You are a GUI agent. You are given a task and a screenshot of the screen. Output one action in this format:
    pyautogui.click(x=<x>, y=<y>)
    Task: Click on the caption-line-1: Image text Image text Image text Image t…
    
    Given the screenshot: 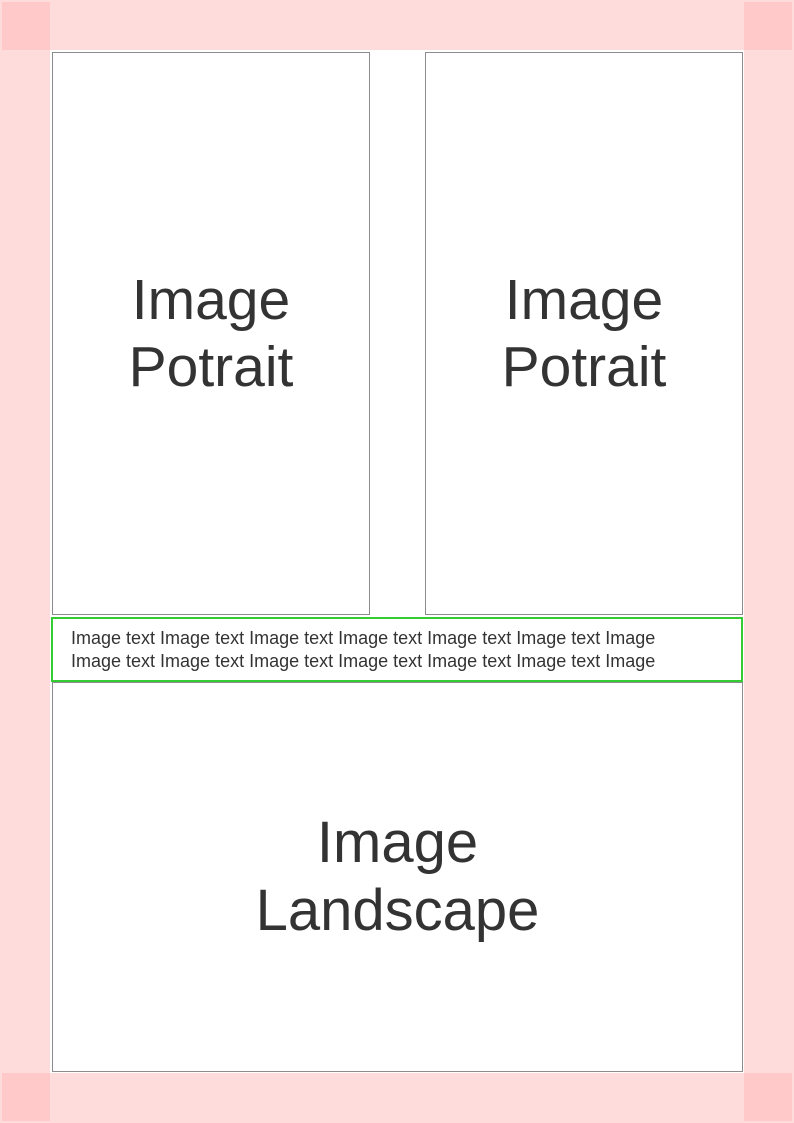 What is the action you would take?
    pyautogui.click(x=363, y=638)
    